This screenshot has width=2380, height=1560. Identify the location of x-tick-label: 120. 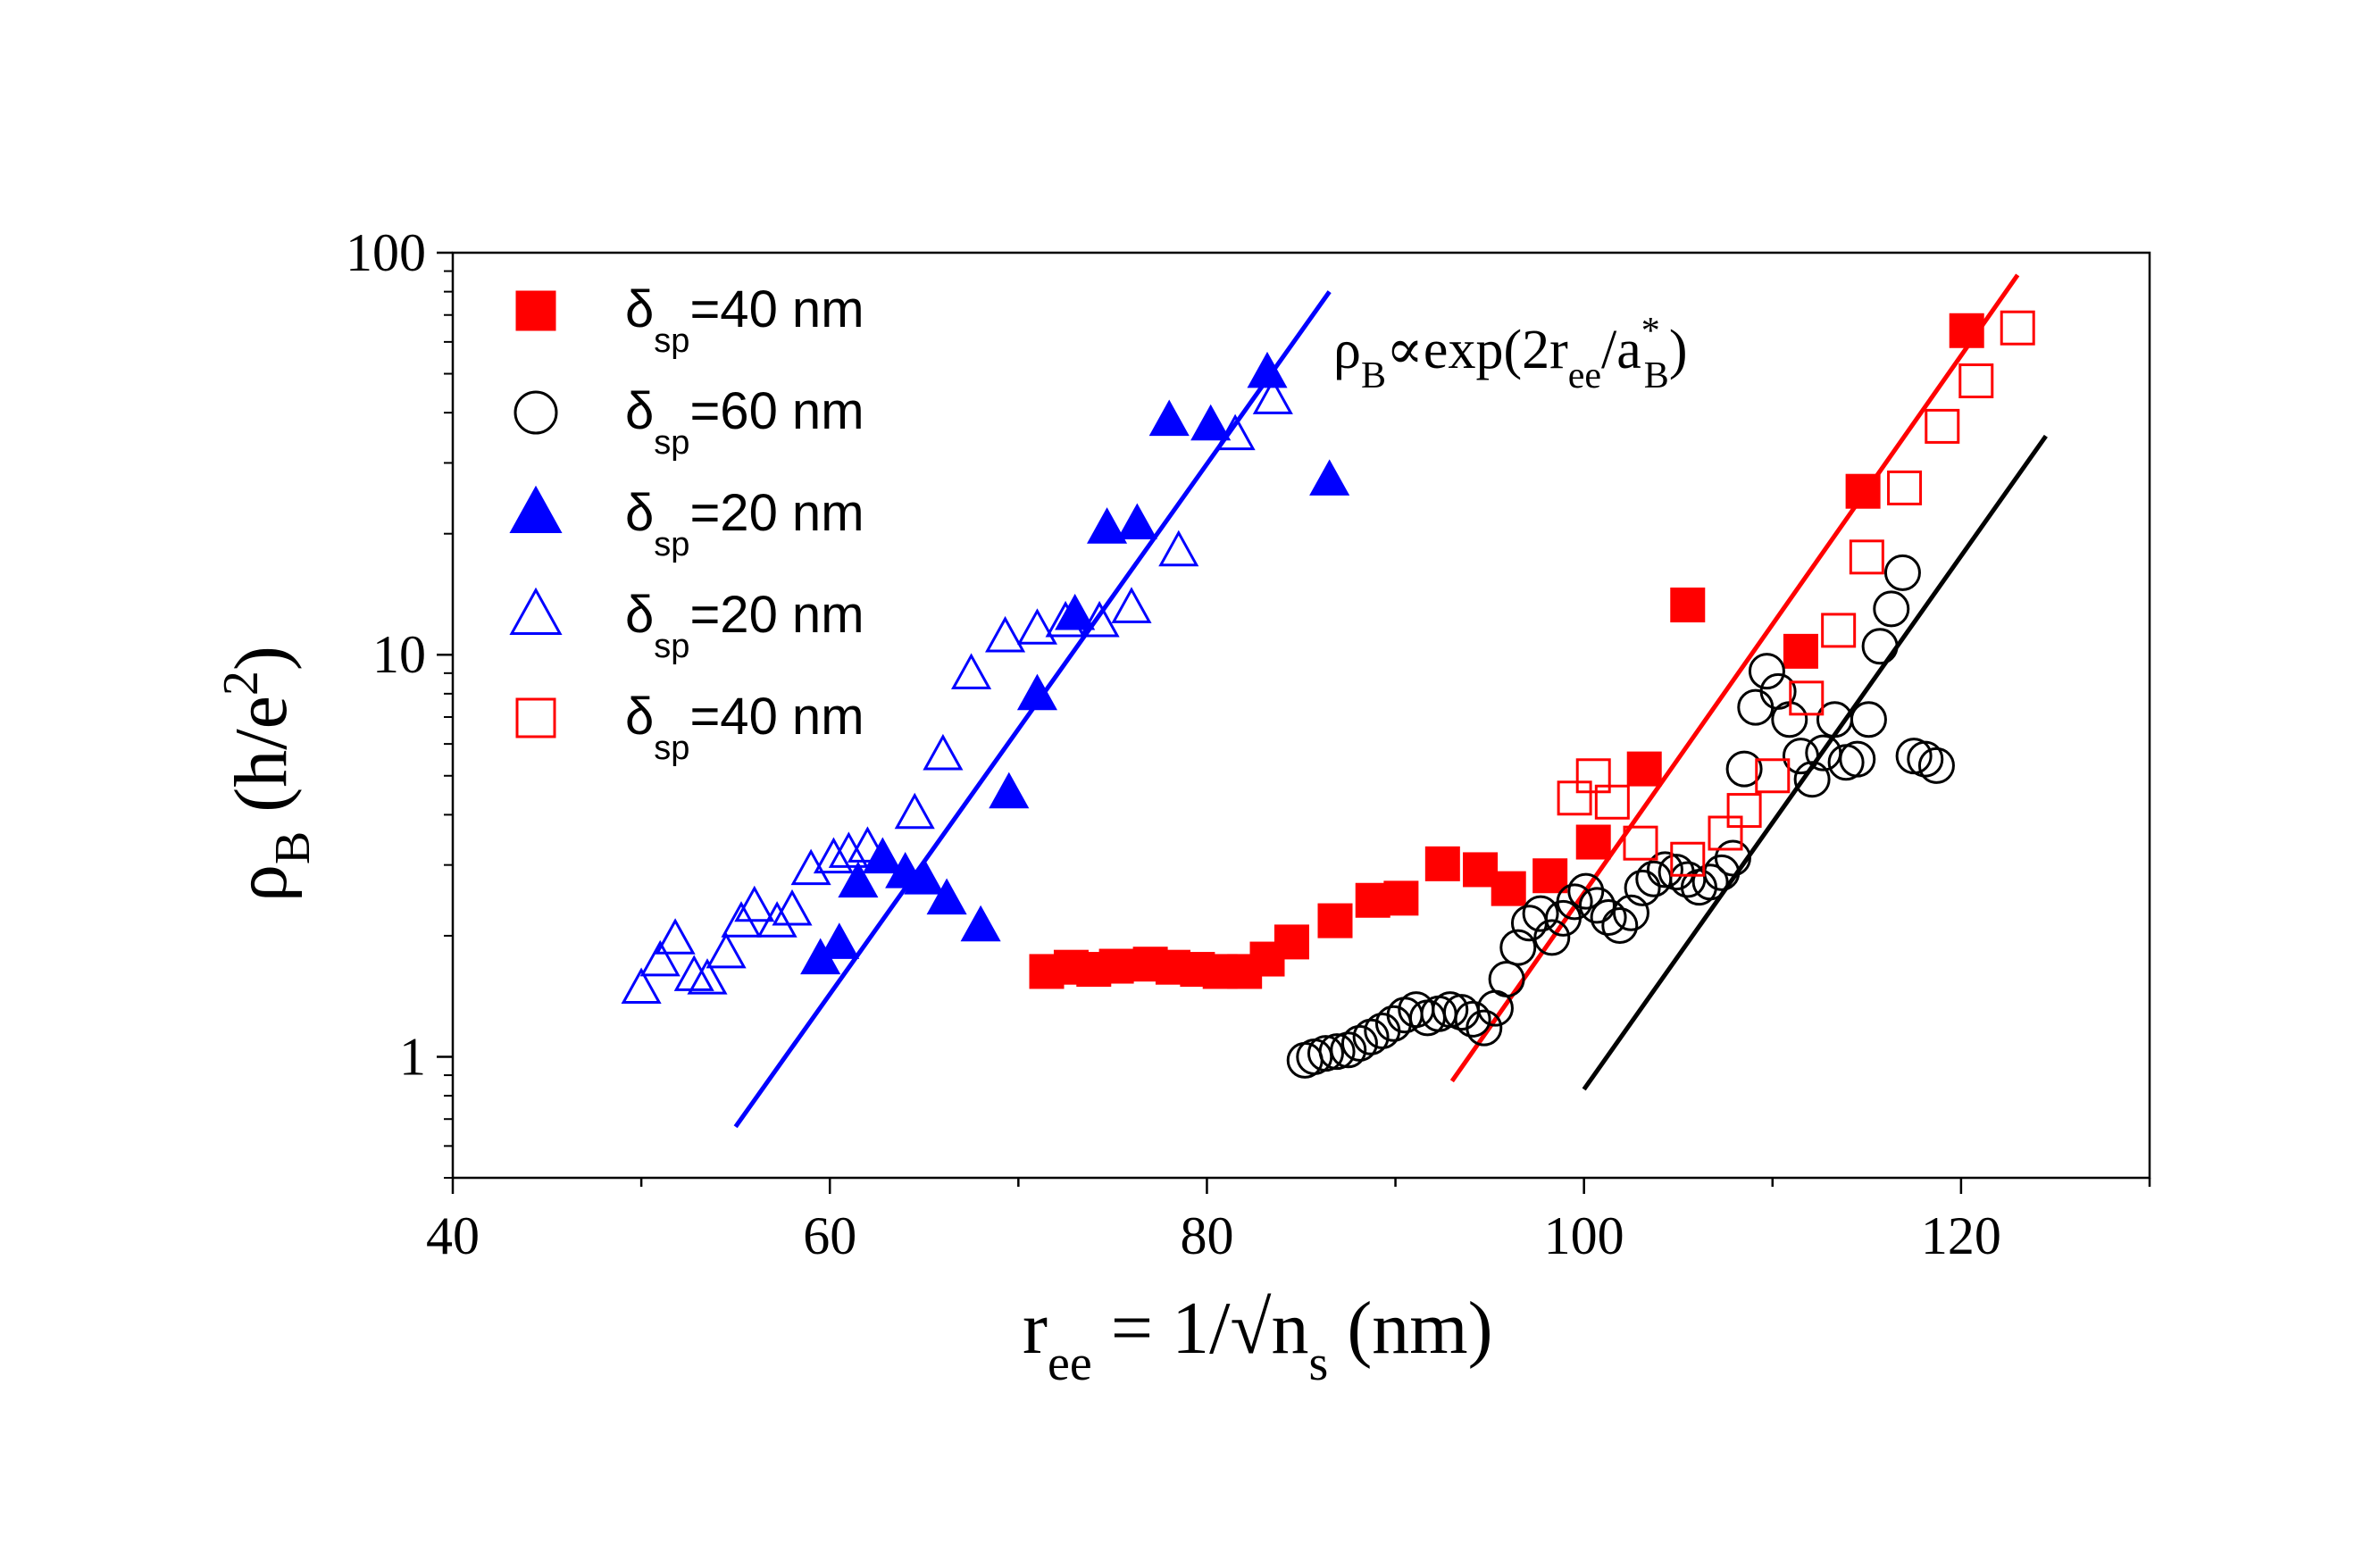
(1961, 1236).